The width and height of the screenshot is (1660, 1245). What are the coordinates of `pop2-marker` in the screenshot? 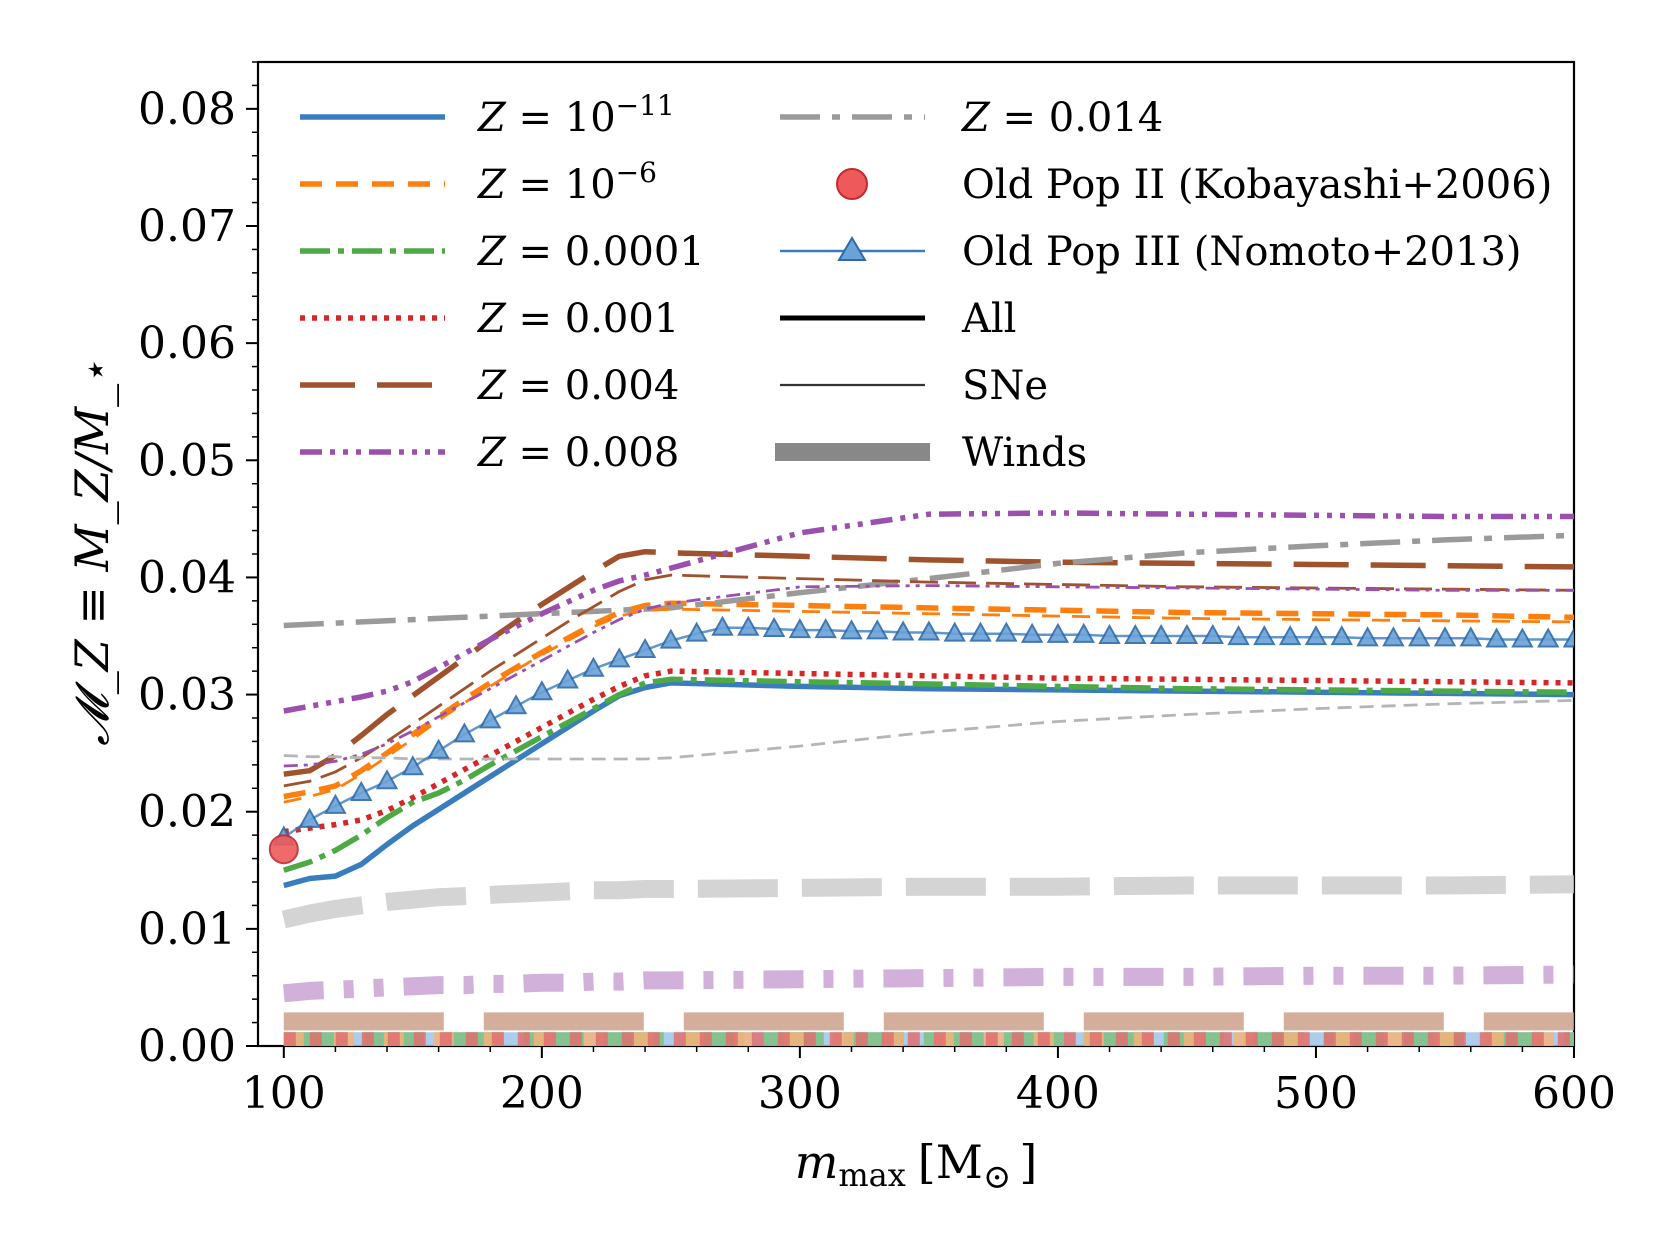 It's located at (283, 849).